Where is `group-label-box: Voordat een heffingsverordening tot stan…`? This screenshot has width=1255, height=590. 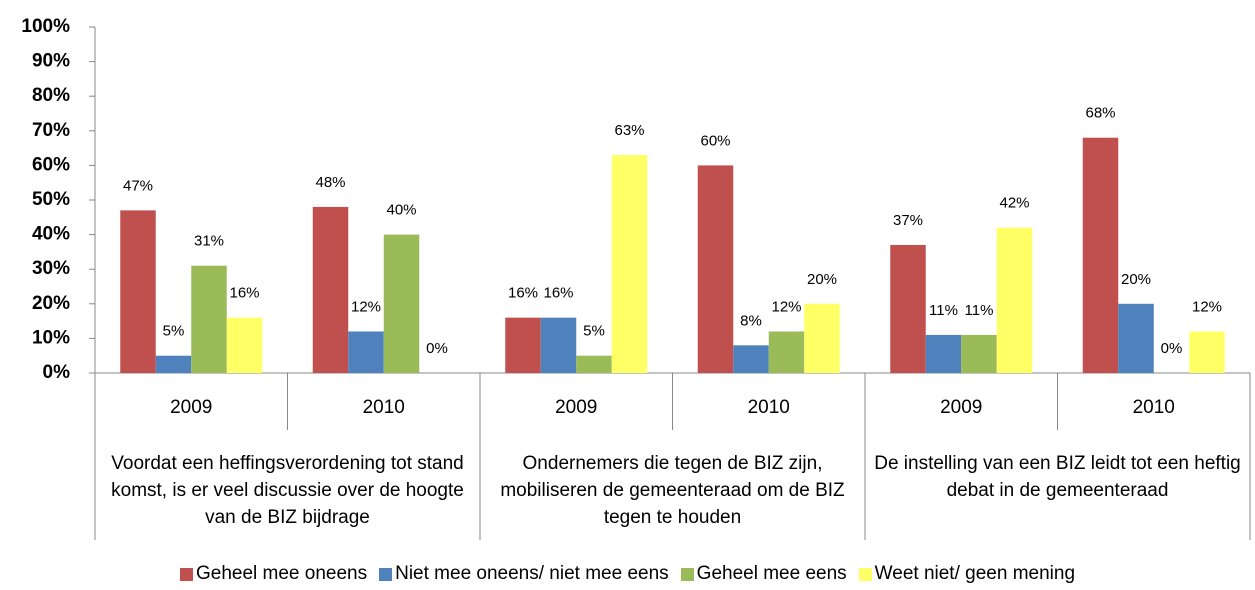
group-label-box: Voordat een heffingsverordening tot stan… is located at coordinates (287, 490).